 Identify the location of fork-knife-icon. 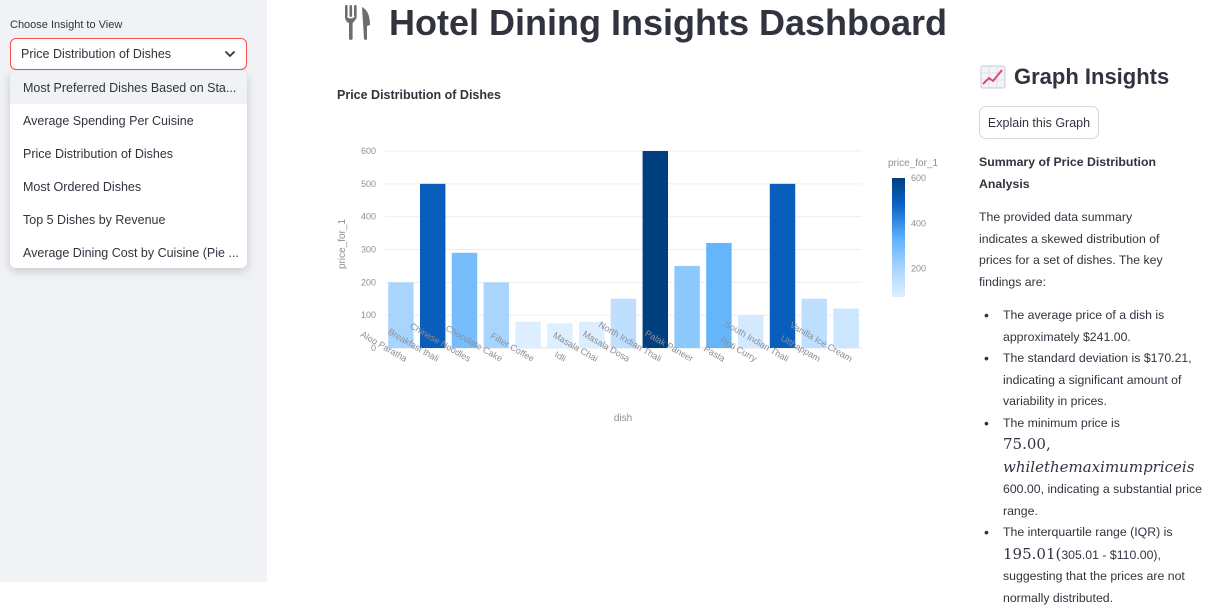
(357, 22).